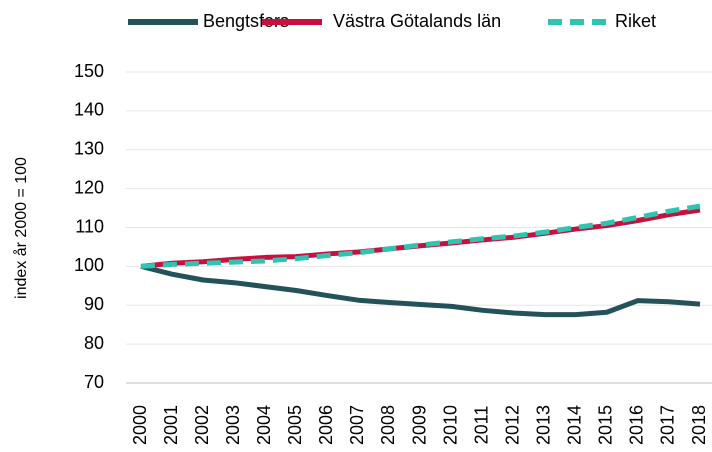 The width and height of the screenshot is (712, 452). Describe the element at coordinates (326, 425) in the screenshot. I see `x-tick-label: 2006` at that location.